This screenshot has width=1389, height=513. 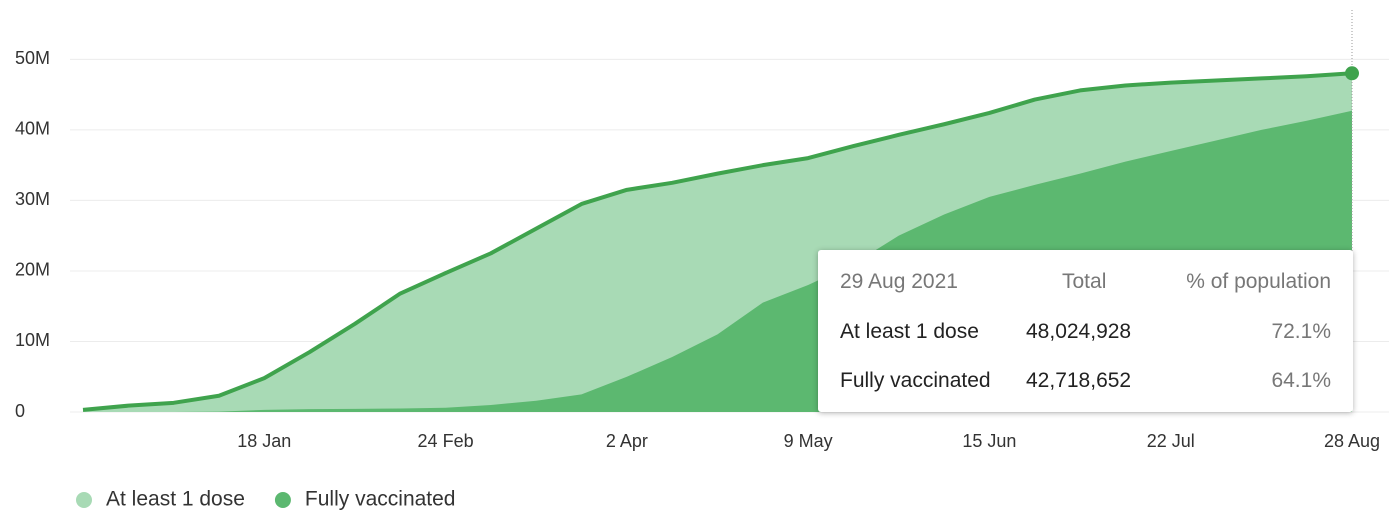 I want to click on y-tick-label: 50M, so click(x=32, y=58).